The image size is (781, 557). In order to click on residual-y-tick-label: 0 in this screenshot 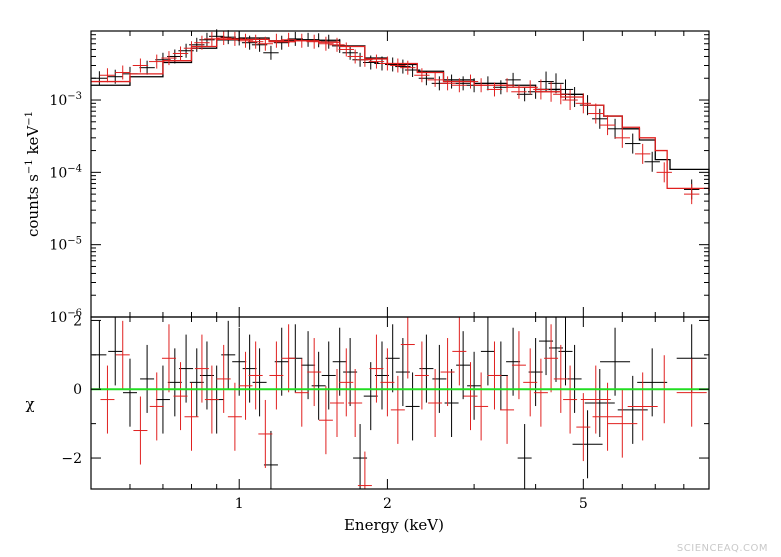, I will do `click(77, 390)`.